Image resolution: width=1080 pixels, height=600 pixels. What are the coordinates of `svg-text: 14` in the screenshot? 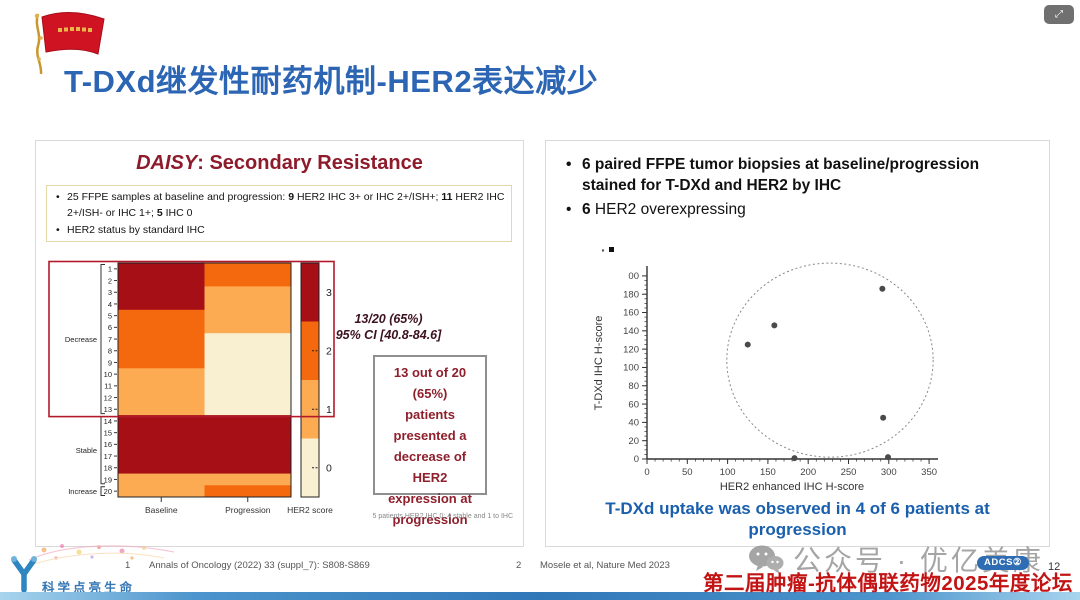 It's located at (108, 421).